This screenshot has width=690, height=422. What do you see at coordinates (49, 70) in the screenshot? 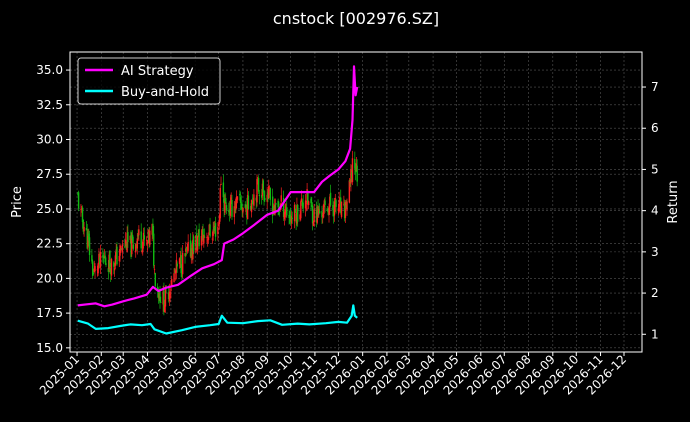
I see `y-left-tick-label: 35.0` at bounding box center [49, 70].